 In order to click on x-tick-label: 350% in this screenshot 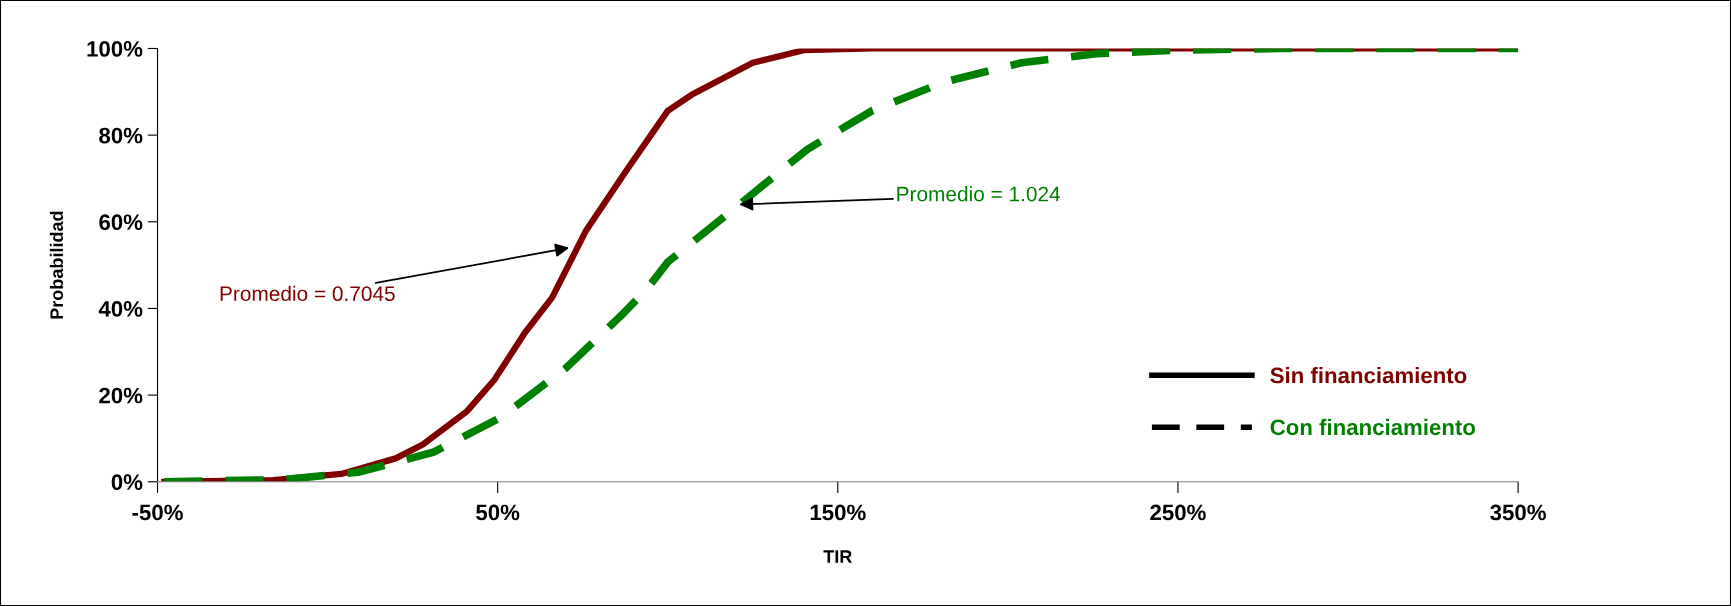, I will do `click(1518, 512)`.